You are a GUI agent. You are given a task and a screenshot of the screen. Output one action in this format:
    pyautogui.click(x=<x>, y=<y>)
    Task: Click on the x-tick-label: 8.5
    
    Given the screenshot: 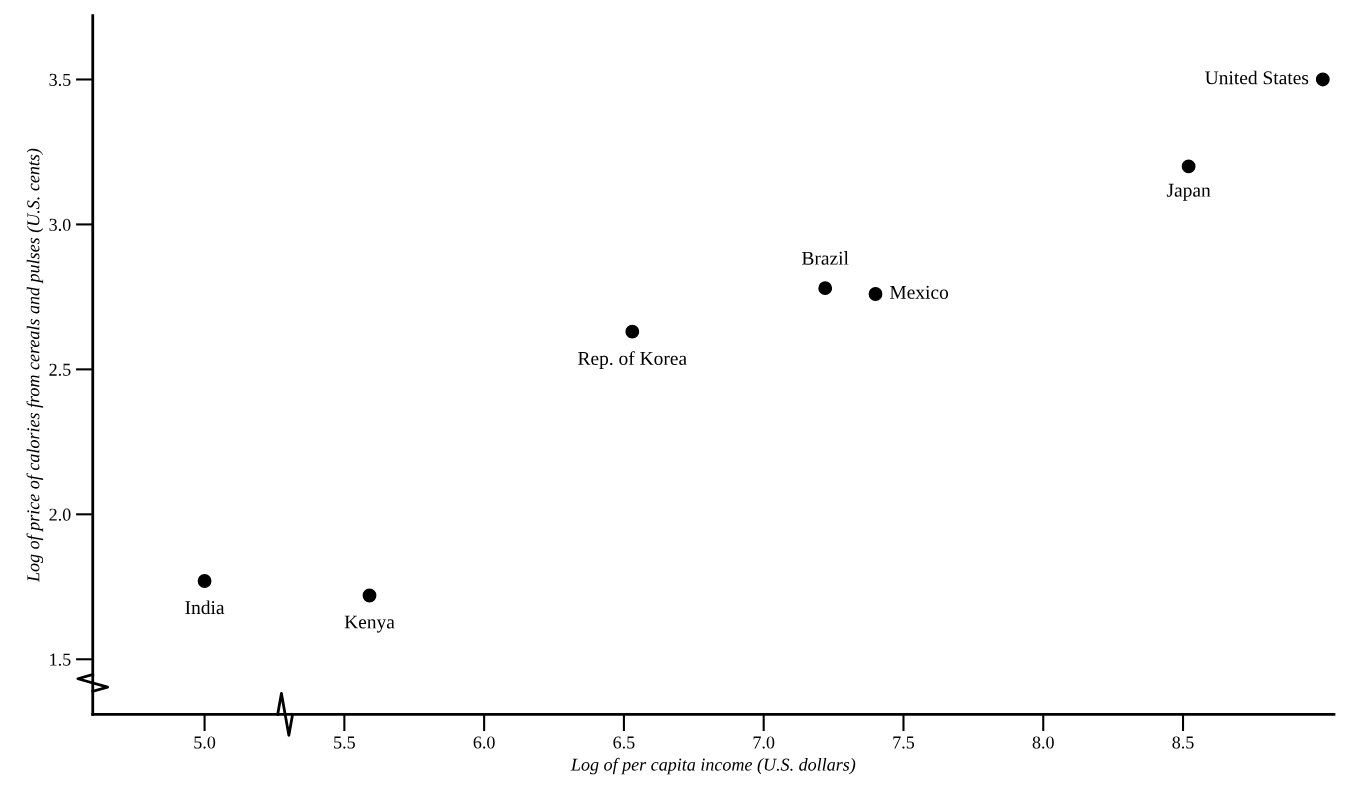 What is the action you would take?
    pyautogui.click(x=1183, y=742)
    